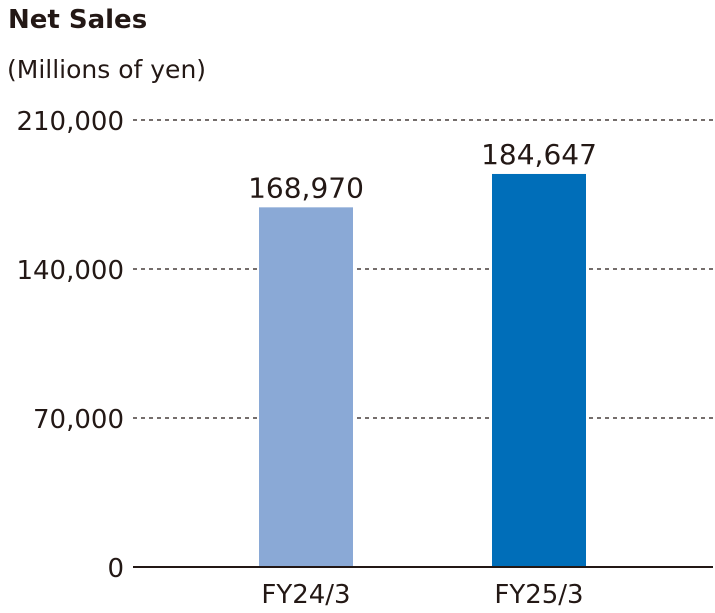  What do you see at coordinates (539, 154) in the screenshot?
I see `data-label: 184,647` at bounding box center [539, 154].